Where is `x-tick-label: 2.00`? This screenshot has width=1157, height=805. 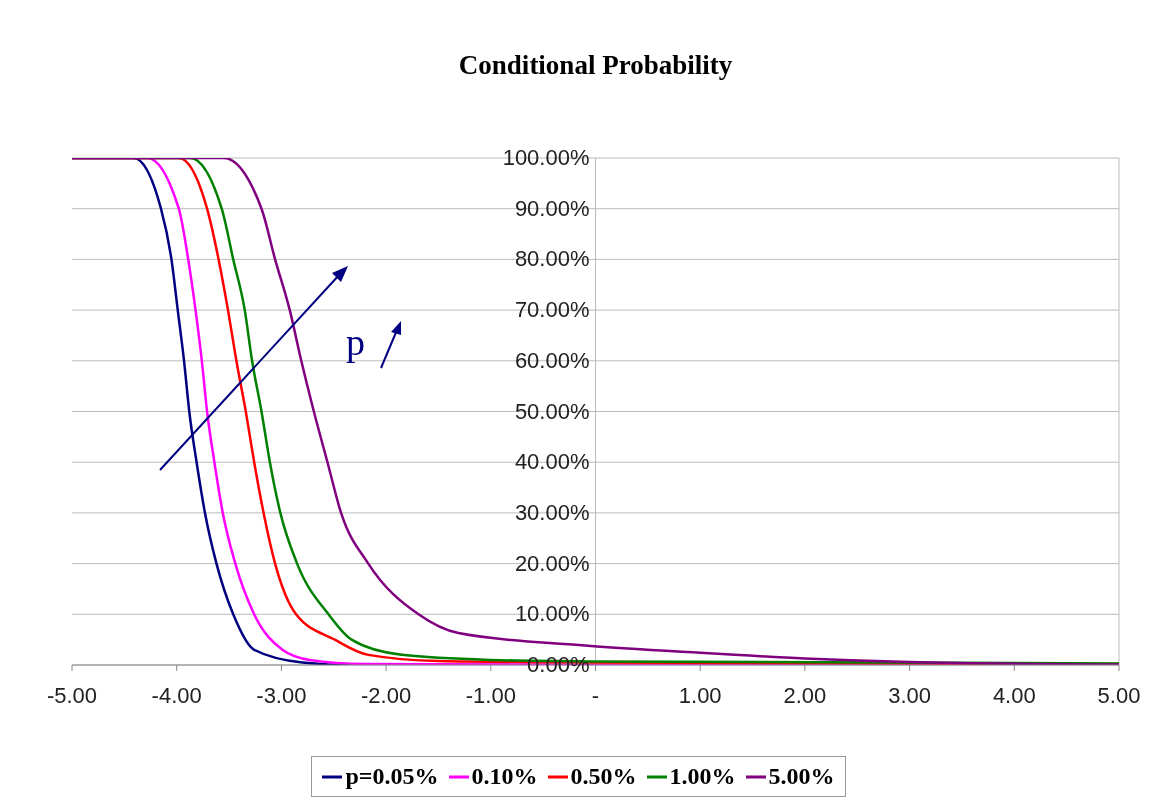 x-tick-label: 2.00 is located at coordinates (805, 695).